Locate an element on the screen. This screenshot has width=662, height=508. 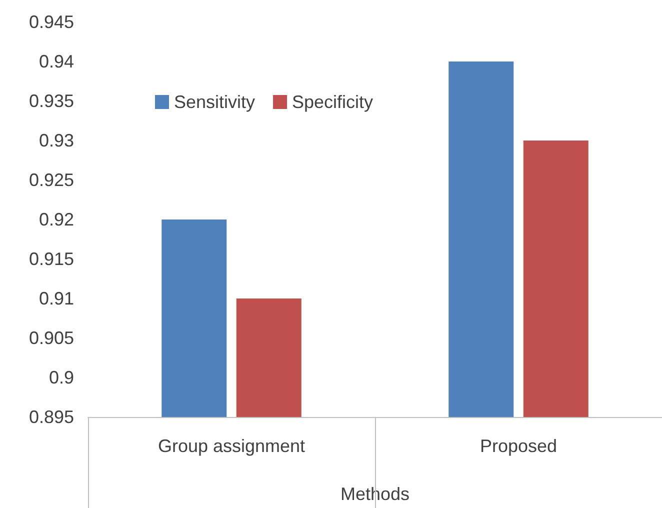
x-tick-label: Proposed is located at coordinates (519, 446).